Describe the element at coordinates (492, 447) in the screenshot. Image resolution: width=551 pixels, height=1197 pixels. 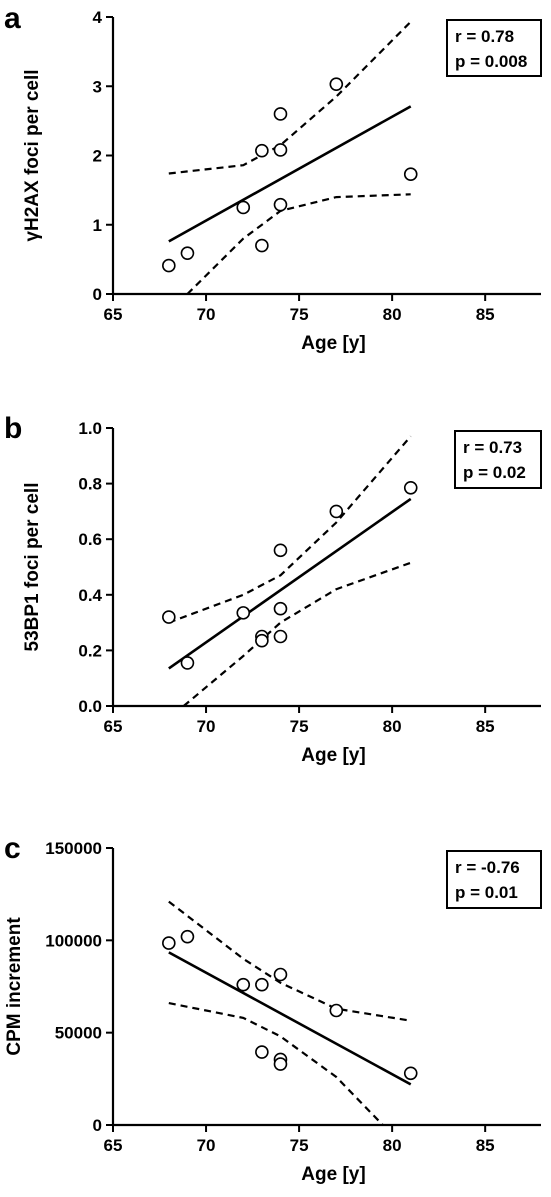
I see `correlation-r-label: r = 0.73` at that location.